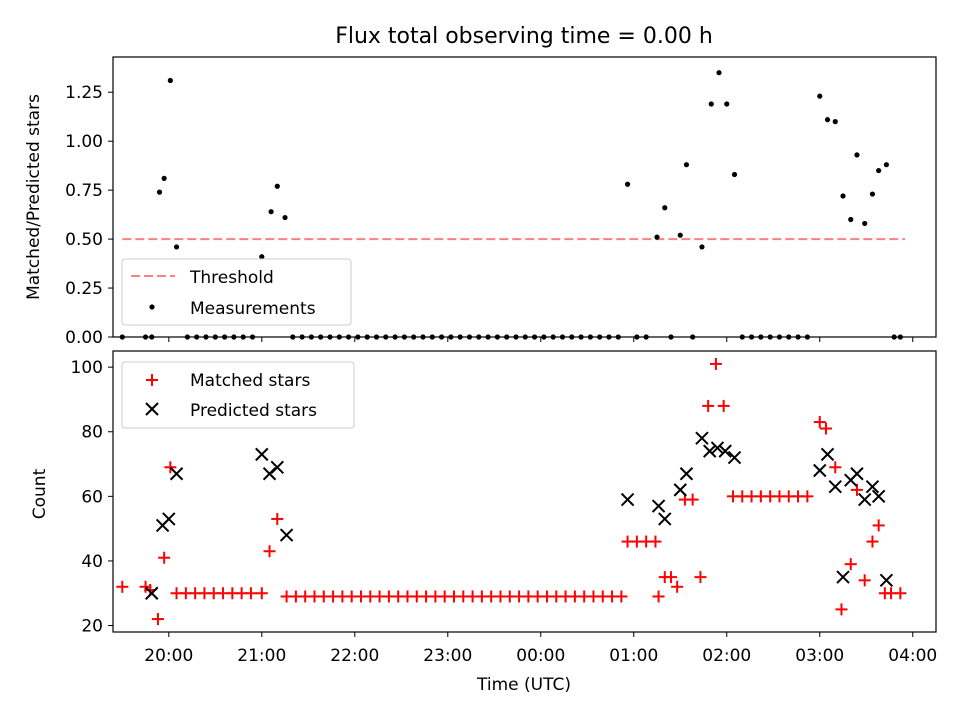 The width and height of the screenshot is (960, 720). Describe the element at coordinates (912, 656) in the screenshot. I see `x-tick-label: 04:00` at that location.